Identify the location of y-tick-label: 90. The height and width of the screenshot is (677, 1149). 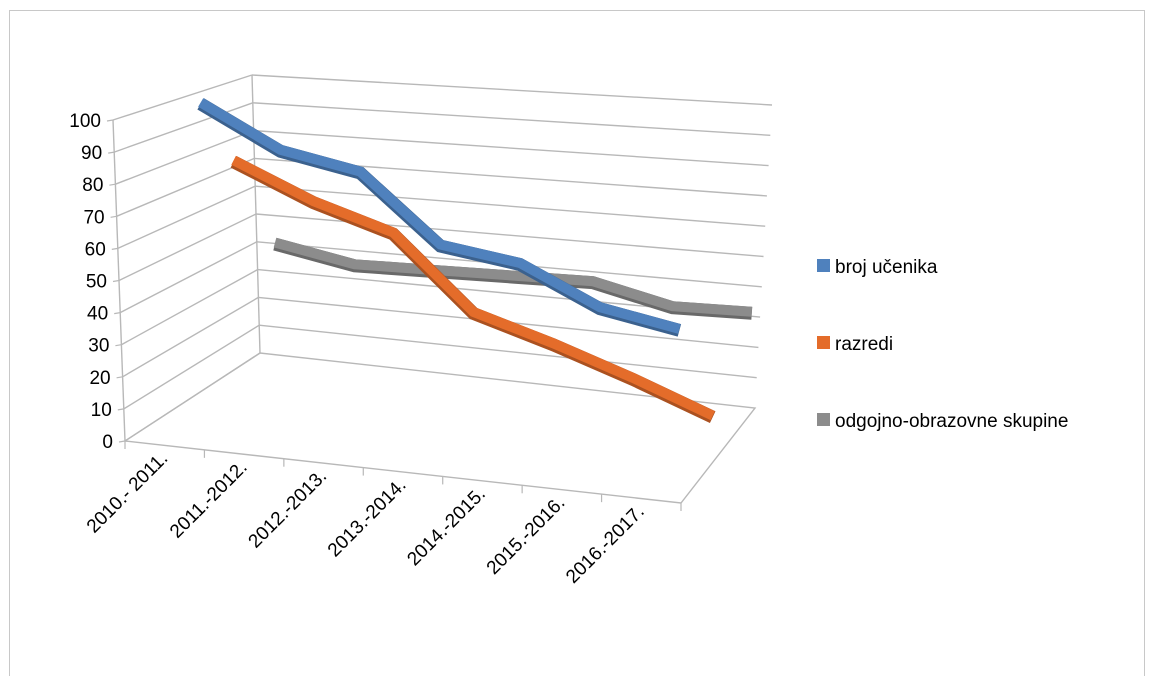
(91, 153).